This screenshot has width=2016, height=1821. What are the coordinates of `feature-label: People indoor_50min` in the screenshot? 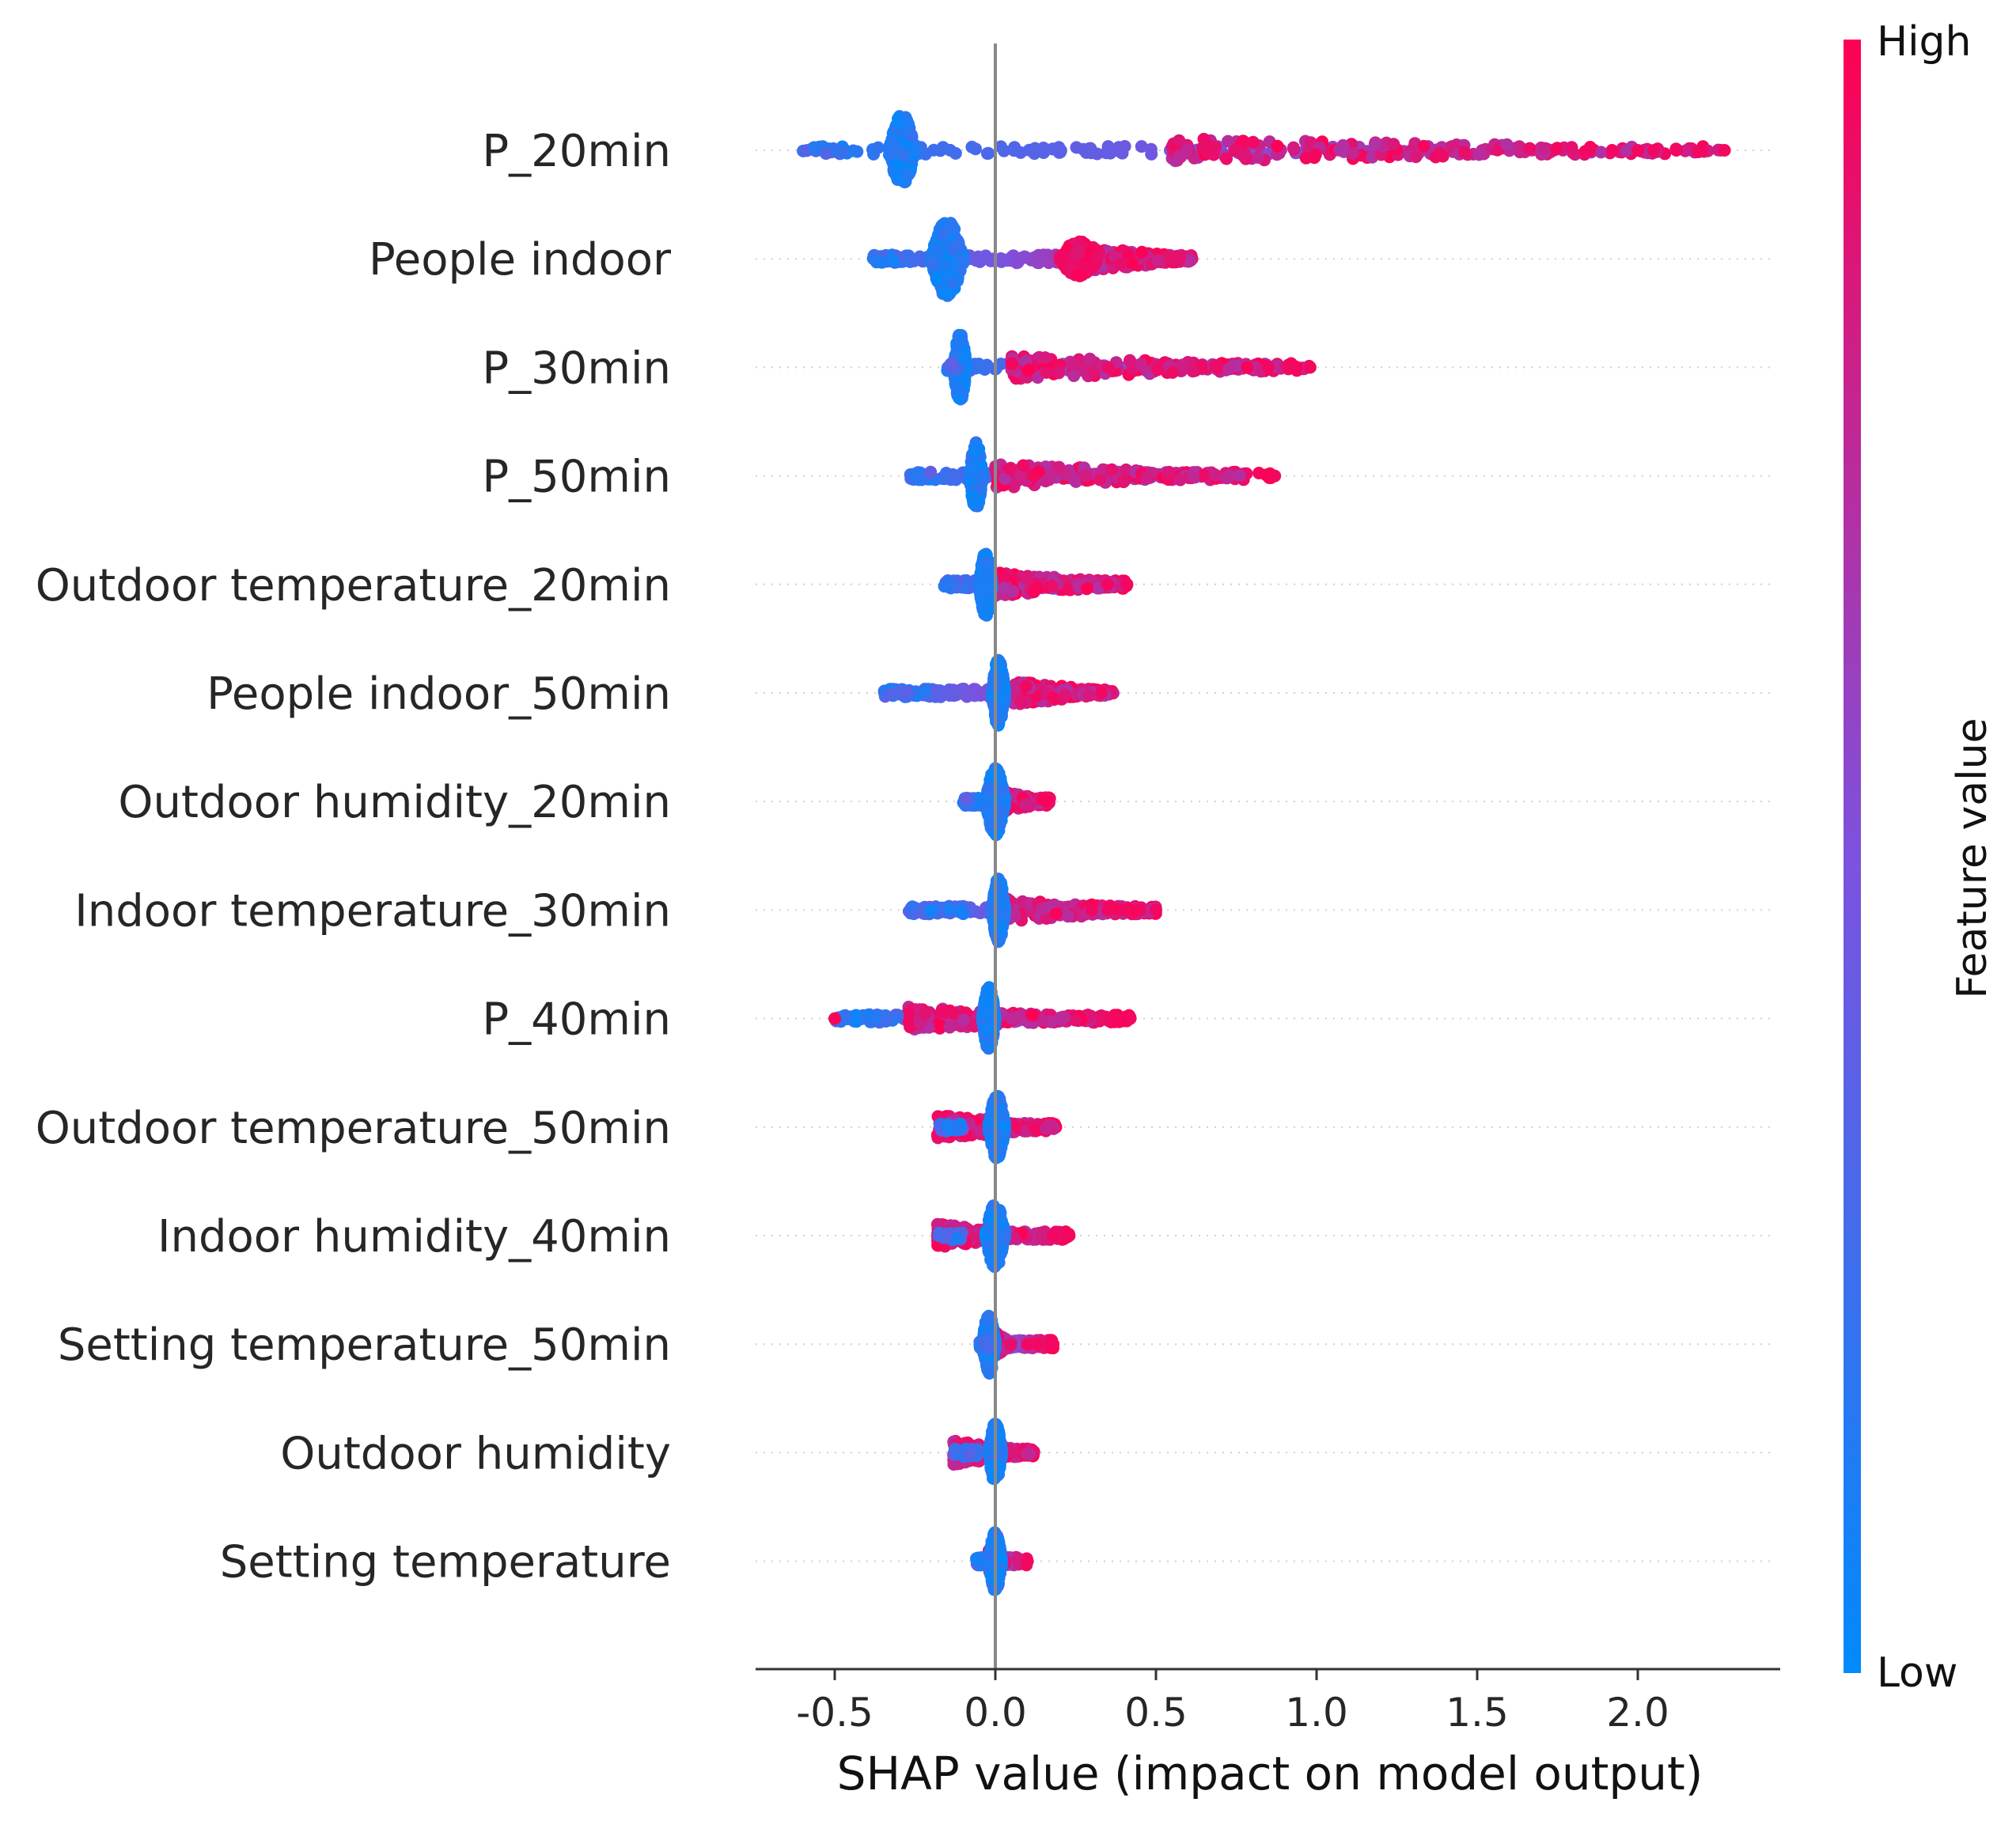 It's located at (439, 694).